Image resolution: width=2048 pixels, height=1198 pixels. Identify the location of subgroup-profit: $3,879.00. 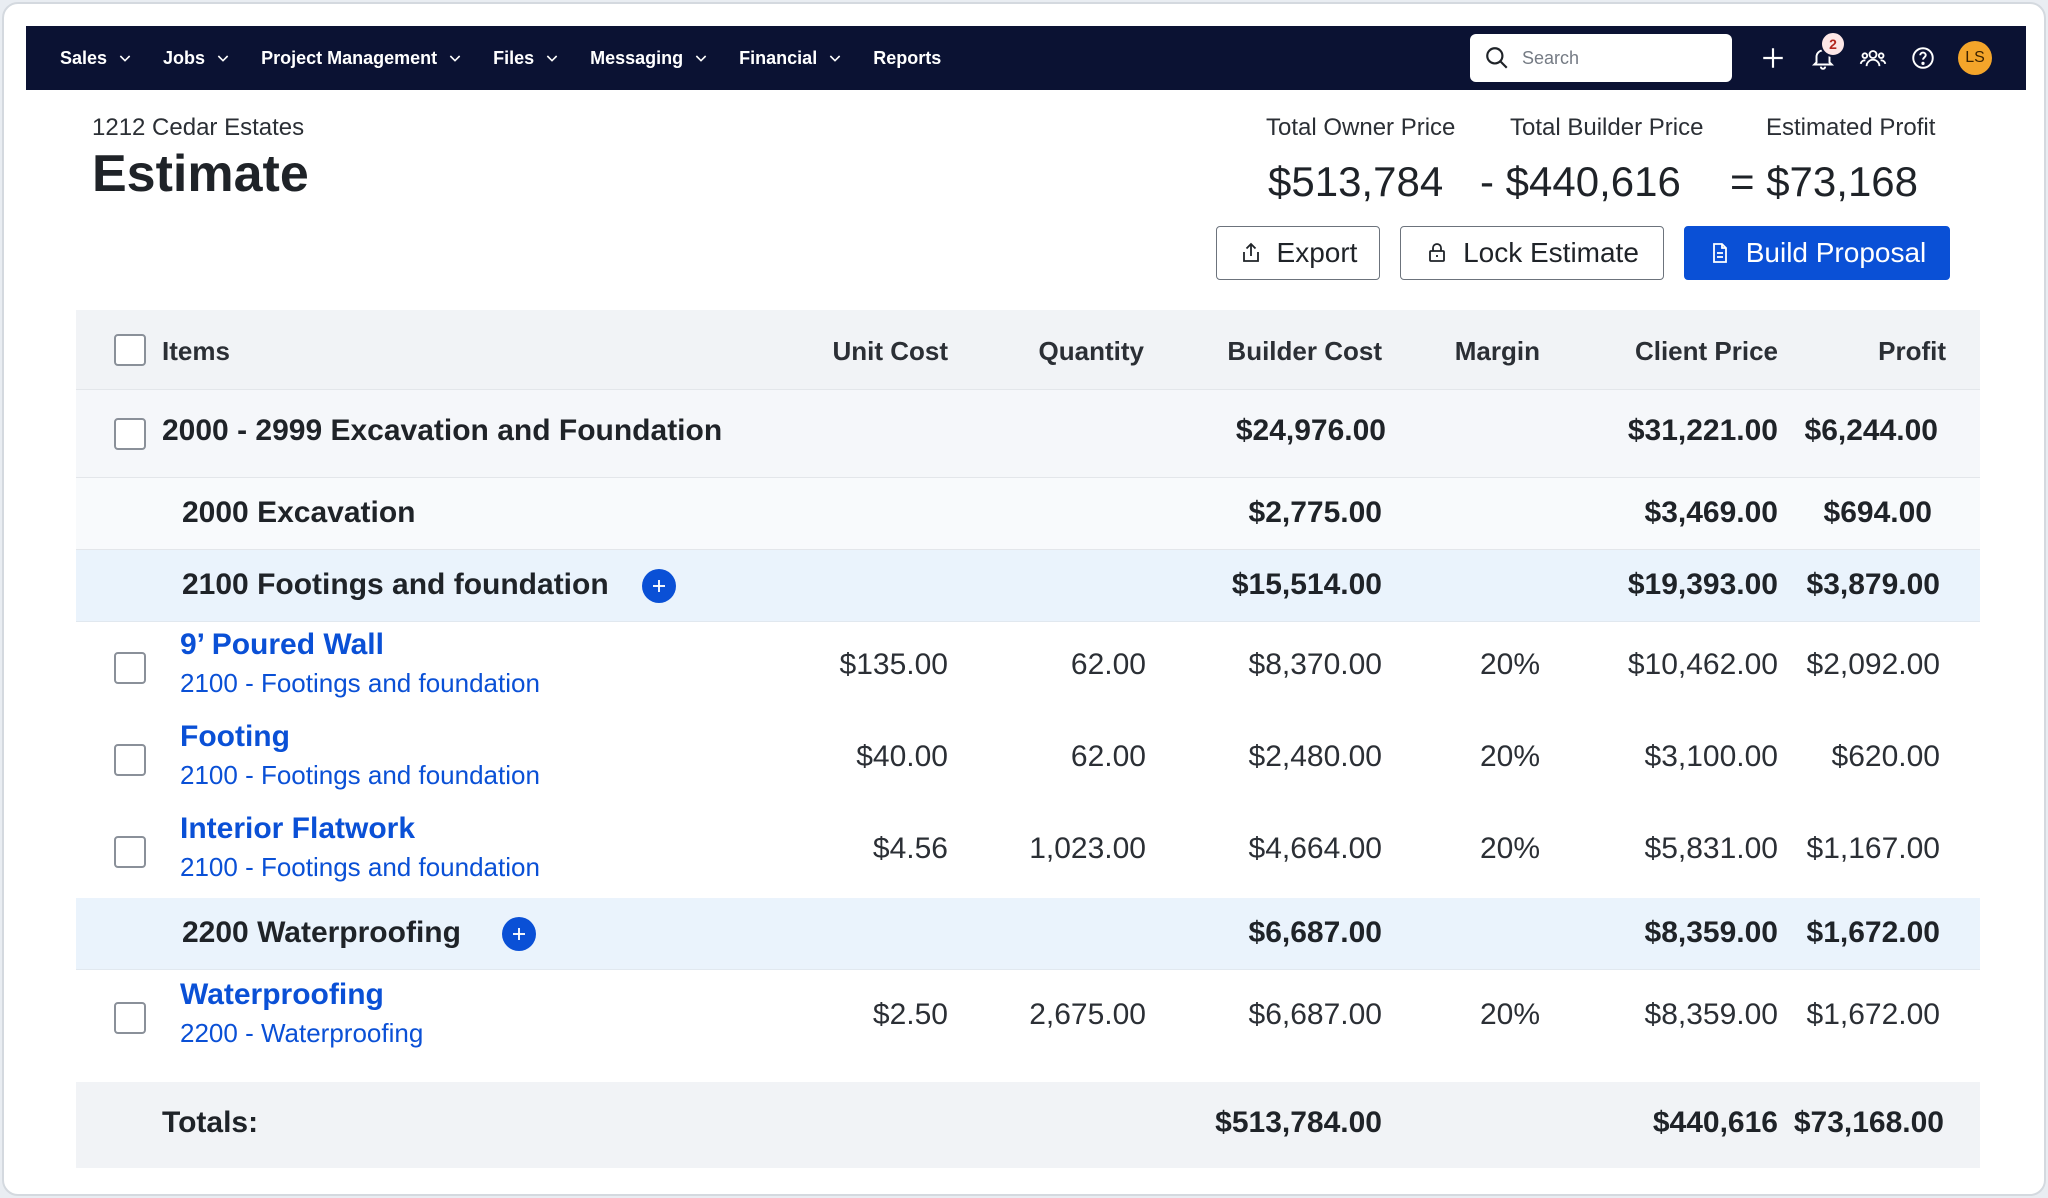
(1873, 584).